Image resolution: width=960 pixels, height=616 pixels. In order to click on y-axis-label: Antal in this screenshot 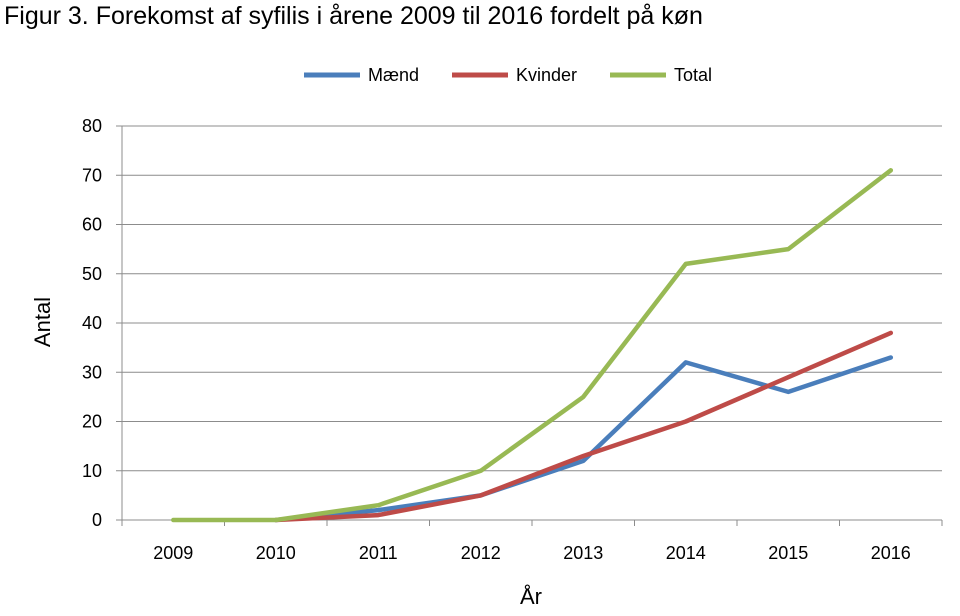, I will do `click(42, 322)`.